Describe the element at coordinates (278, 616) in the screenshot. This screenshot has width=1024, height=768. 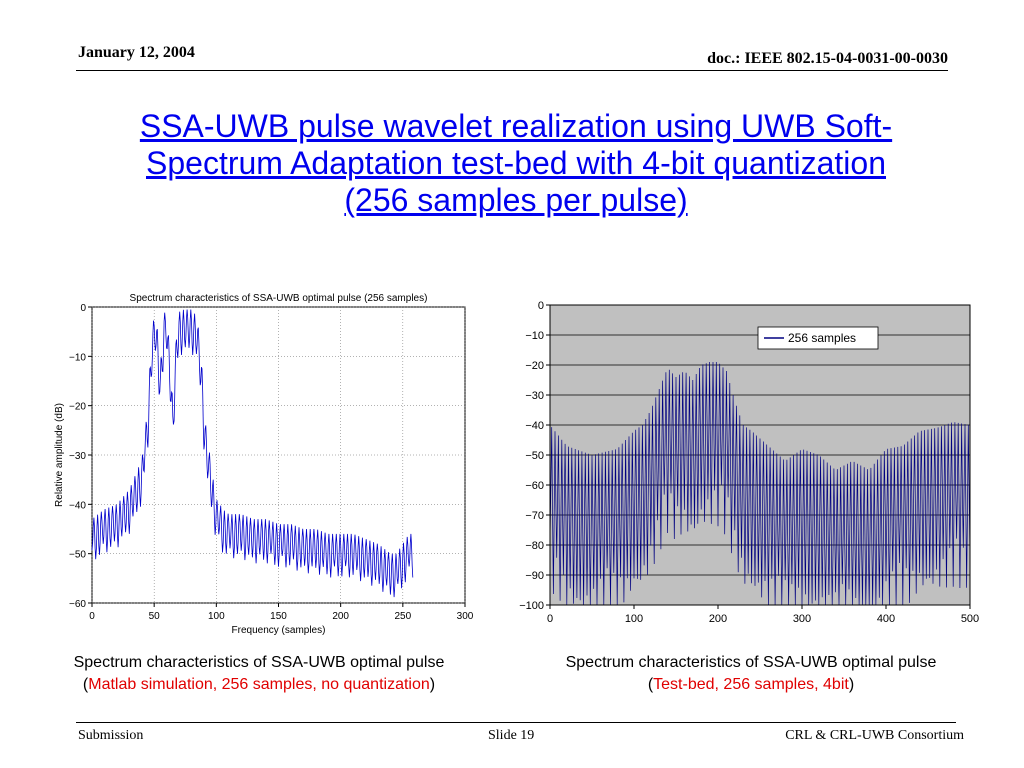
I see `x-tick-label: 150` at that location.